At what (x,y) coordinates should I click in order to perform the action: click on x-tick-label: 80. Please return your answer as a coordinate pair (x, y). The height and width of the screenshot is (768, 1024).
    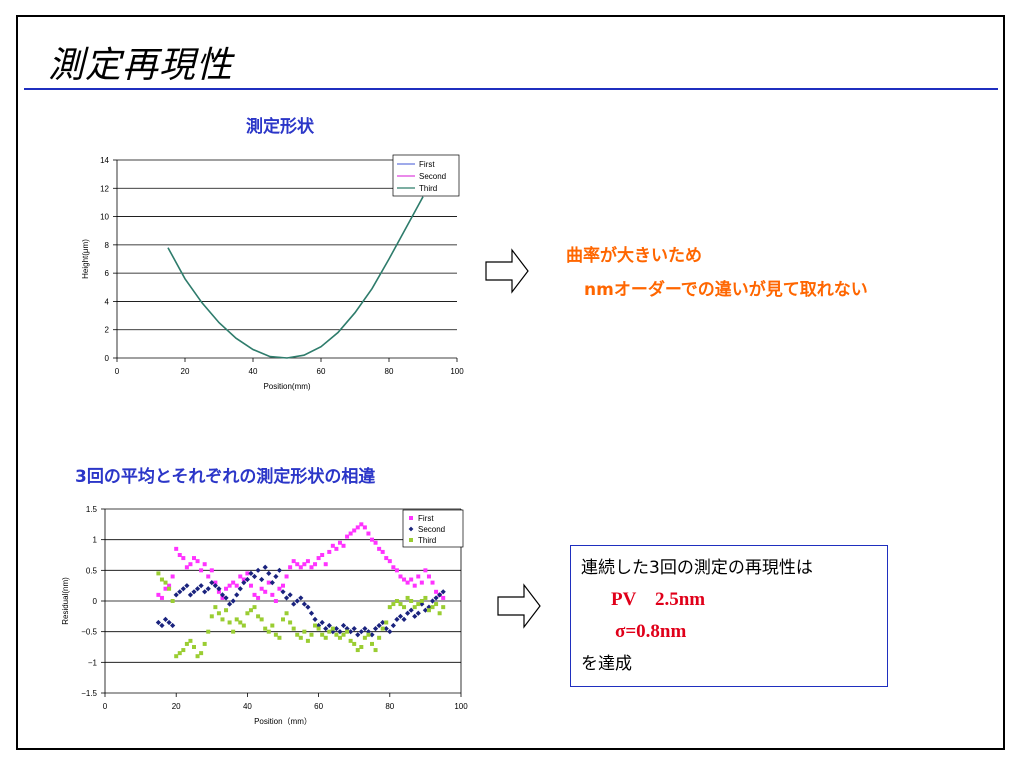
    Looking at the image, I should click on (389, 706).